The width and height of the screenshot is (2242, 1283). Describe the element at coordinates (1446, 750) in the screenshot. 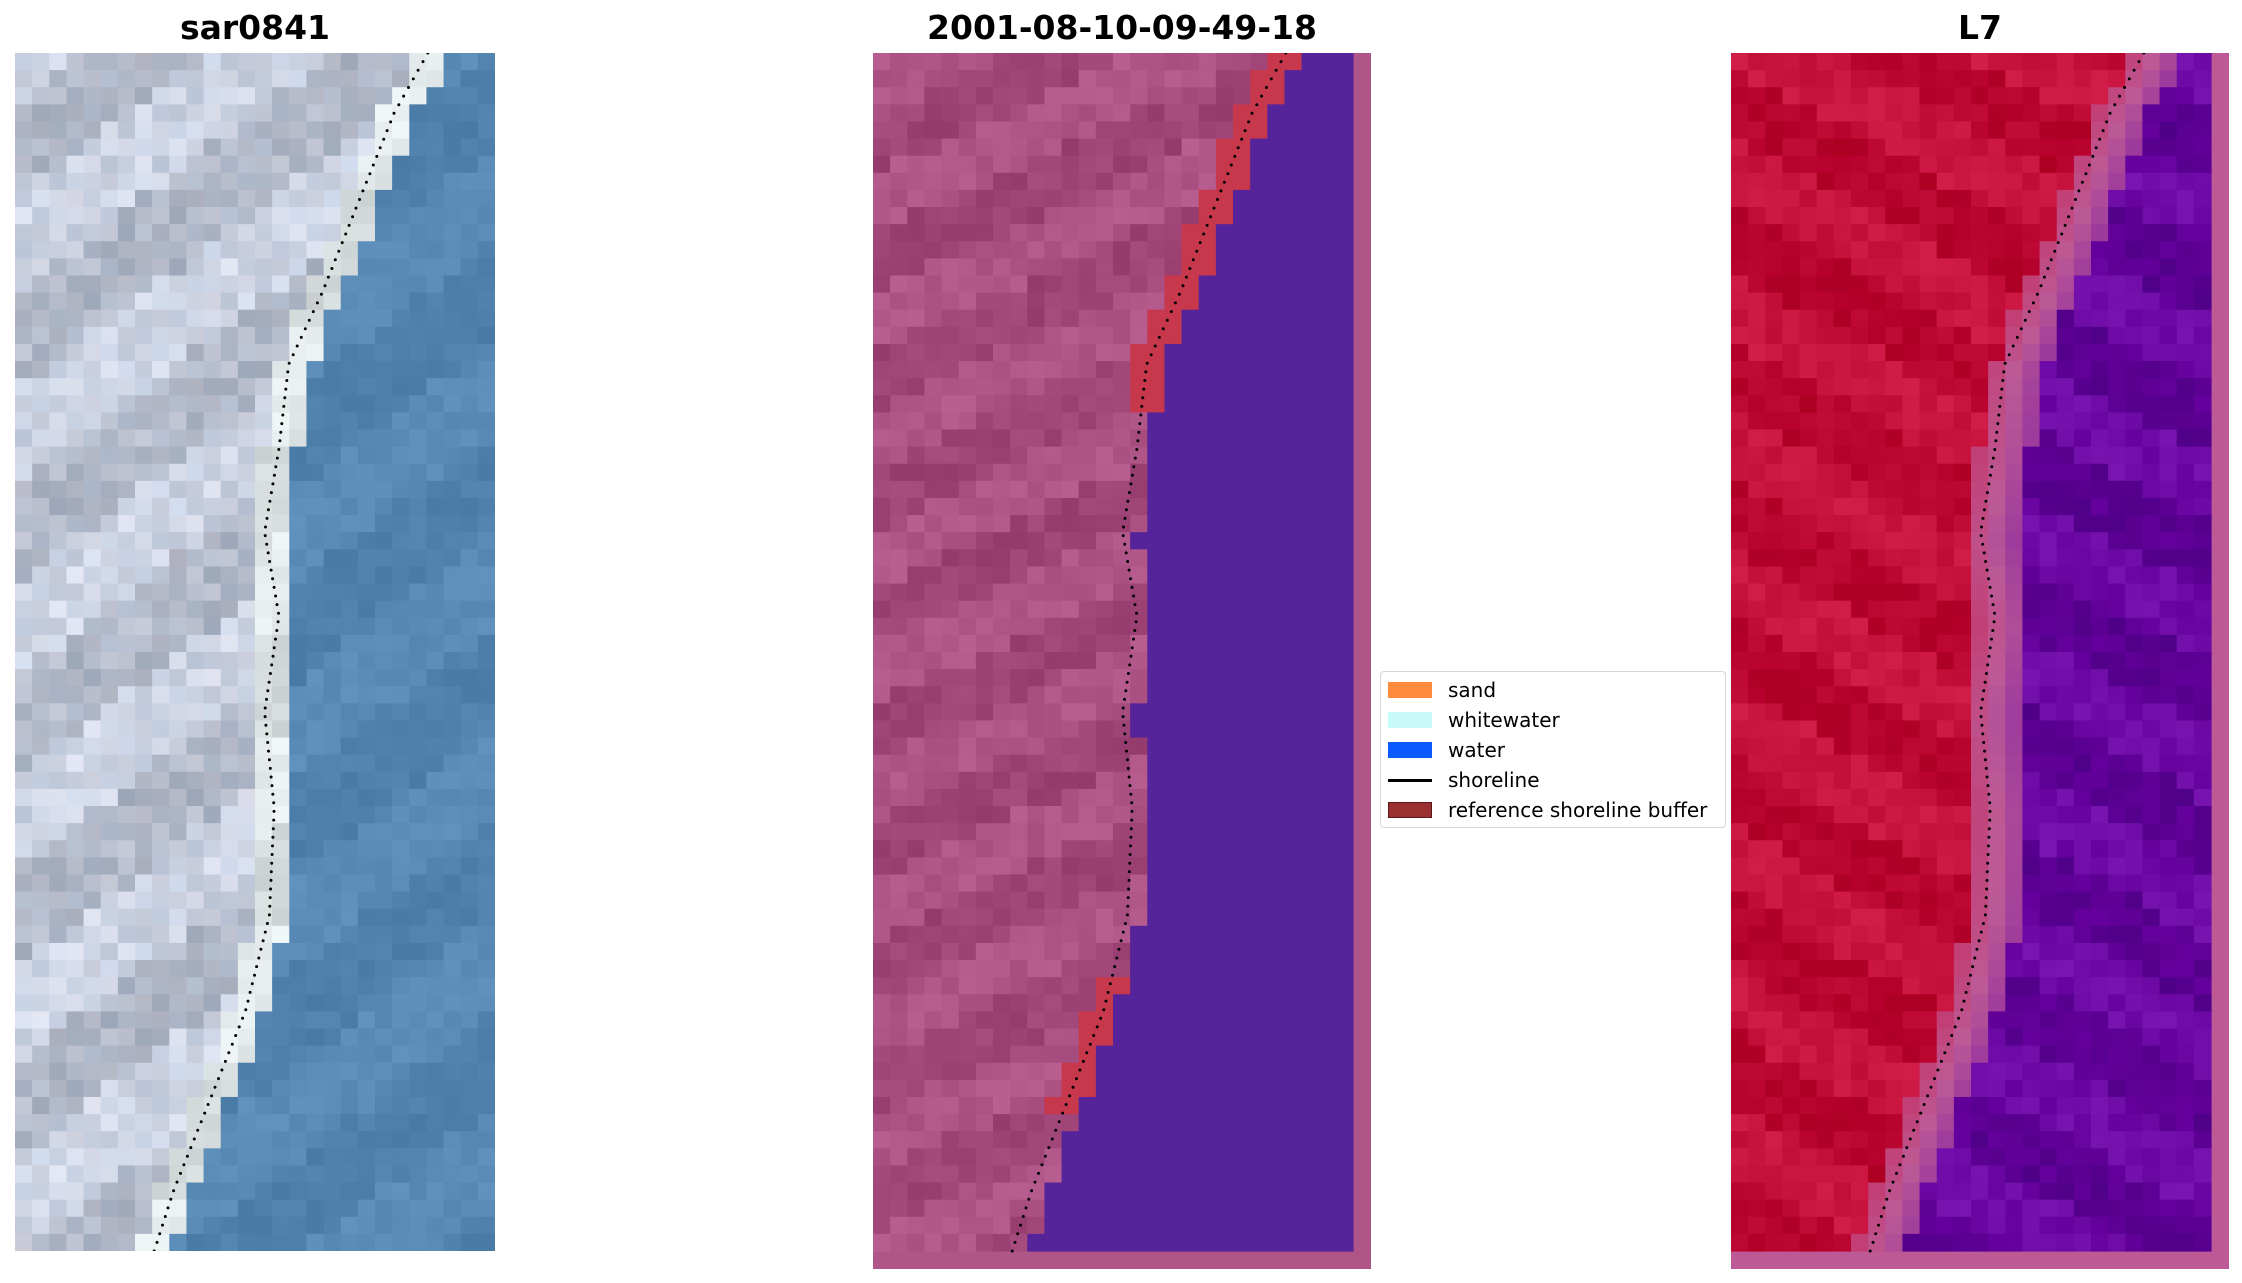

I see `legend-entry-water: water` at that location.